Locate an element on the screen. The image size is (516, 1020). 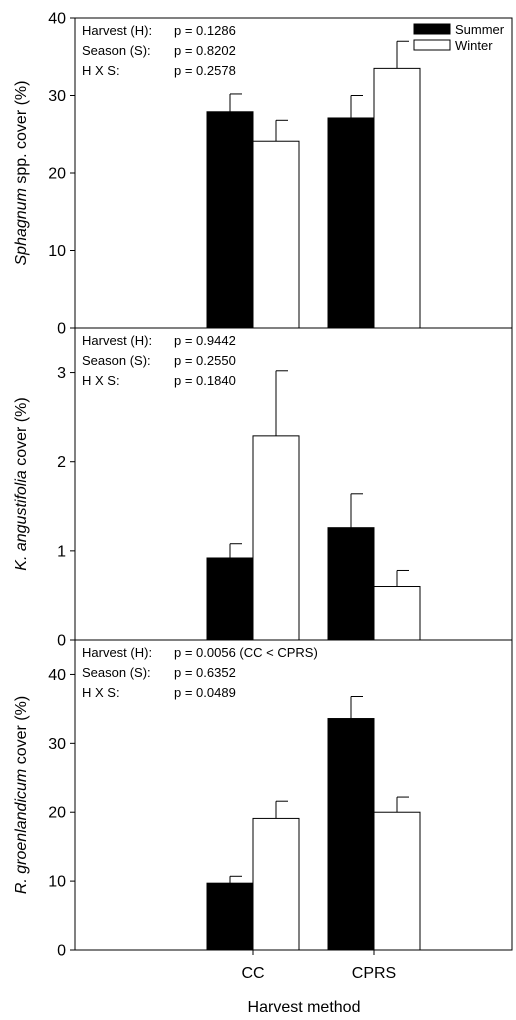
y-axis-label: R. groenlandicum cover (%) is located at coordinates (21, 795).